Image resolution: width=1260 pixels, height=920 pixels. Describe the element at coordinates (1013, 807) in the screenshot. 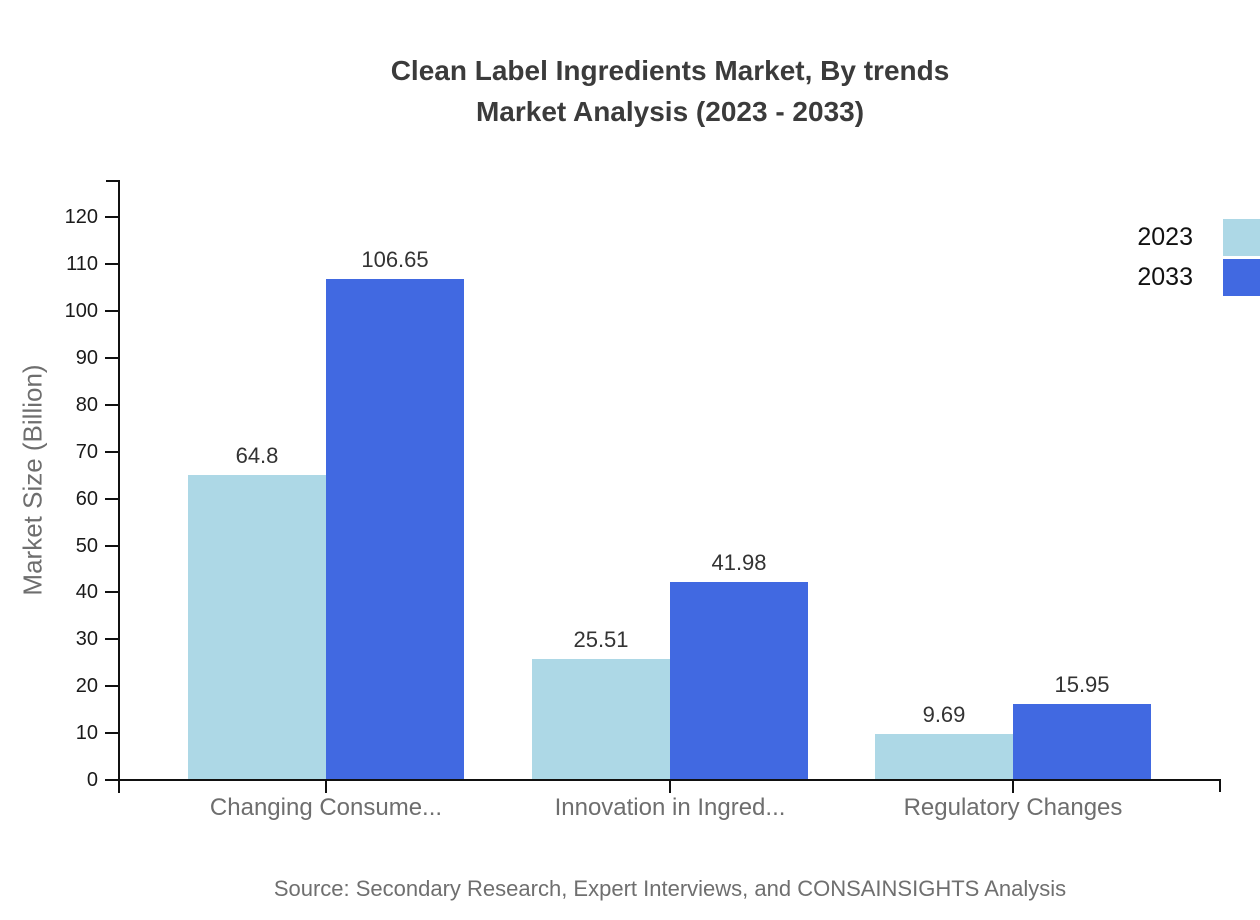

I see `x-category-label: Regulatory Changes` at that location.